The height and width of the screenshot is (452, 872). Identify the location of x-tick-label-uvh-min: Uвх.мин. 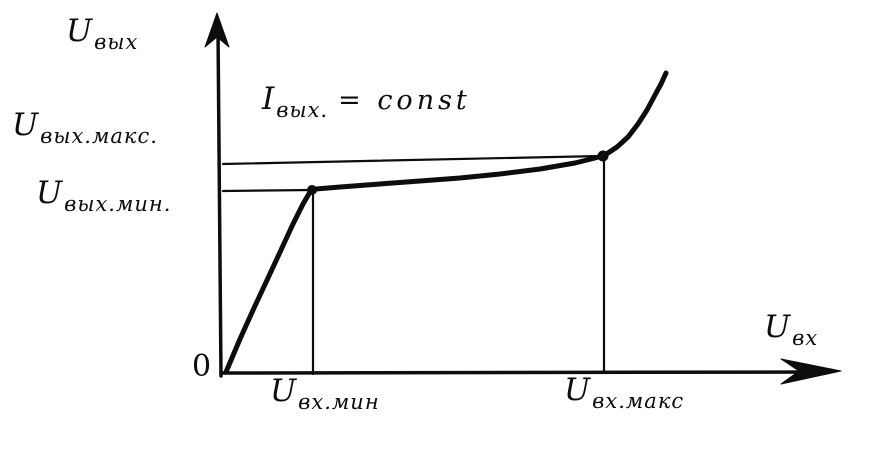
(325, 394).